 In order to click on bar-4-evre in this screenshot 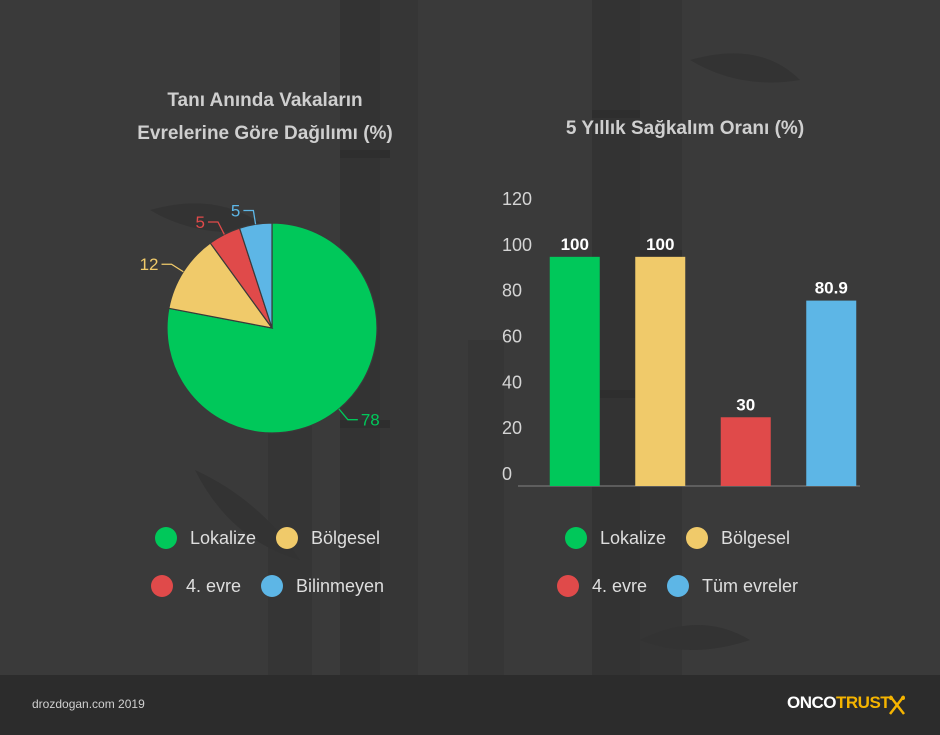, I will do `click(745, 451)`.